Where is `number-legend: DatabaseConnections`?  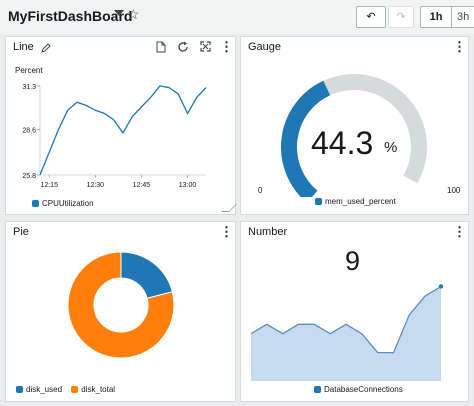
number-legend: DatabaseConnections is located at coordinates (358, 389).